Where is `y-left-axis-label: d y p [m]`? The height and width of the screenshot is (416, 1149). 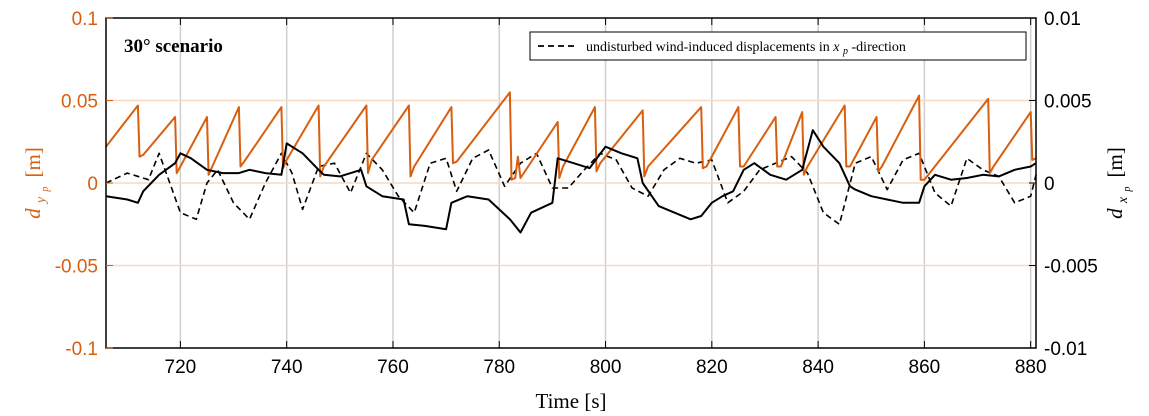 y-left-axis-label: d y p [m] is located at coordinates (37, 183).